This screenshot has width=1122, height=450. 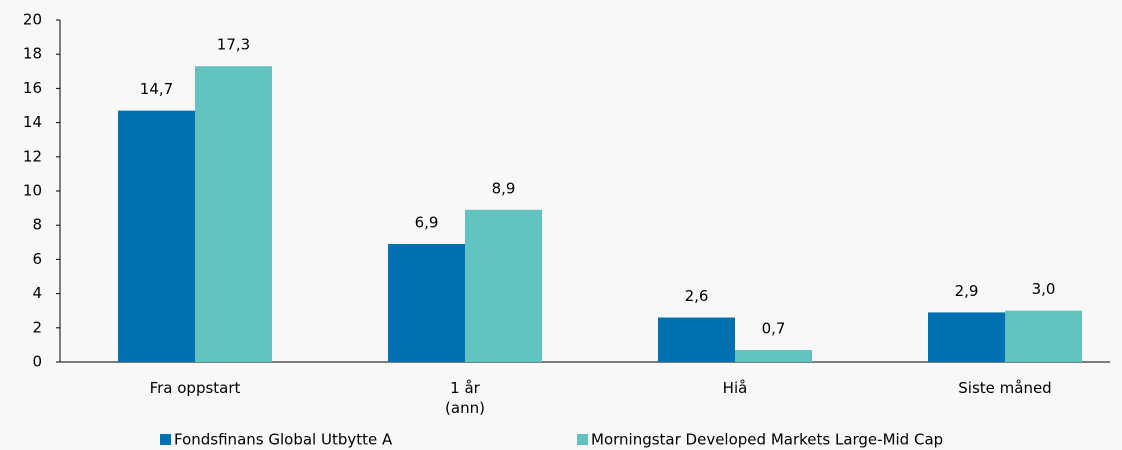 I want to click on y-tick-label: 16, so click(x=32, y=88).